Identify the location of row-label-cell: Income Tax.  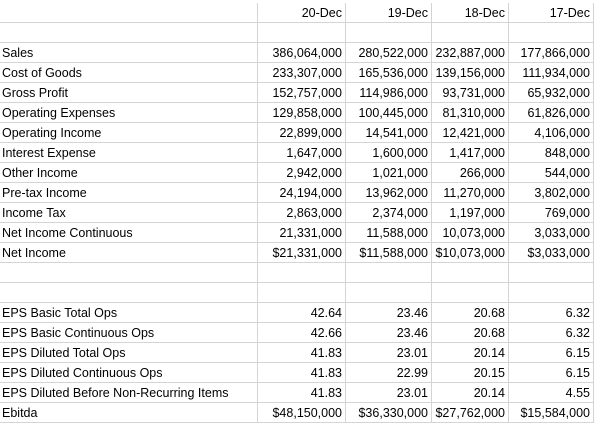
(129, 213).